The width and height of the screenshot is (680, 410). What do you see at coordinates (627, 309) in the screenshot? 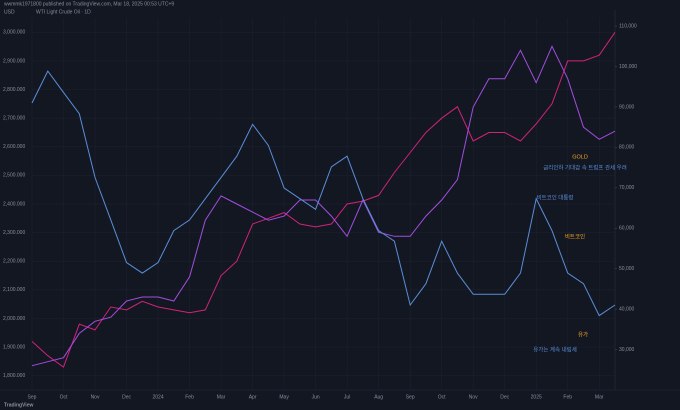
I see `y2-tick-label: 40,000` at bounding box center [627, 309].